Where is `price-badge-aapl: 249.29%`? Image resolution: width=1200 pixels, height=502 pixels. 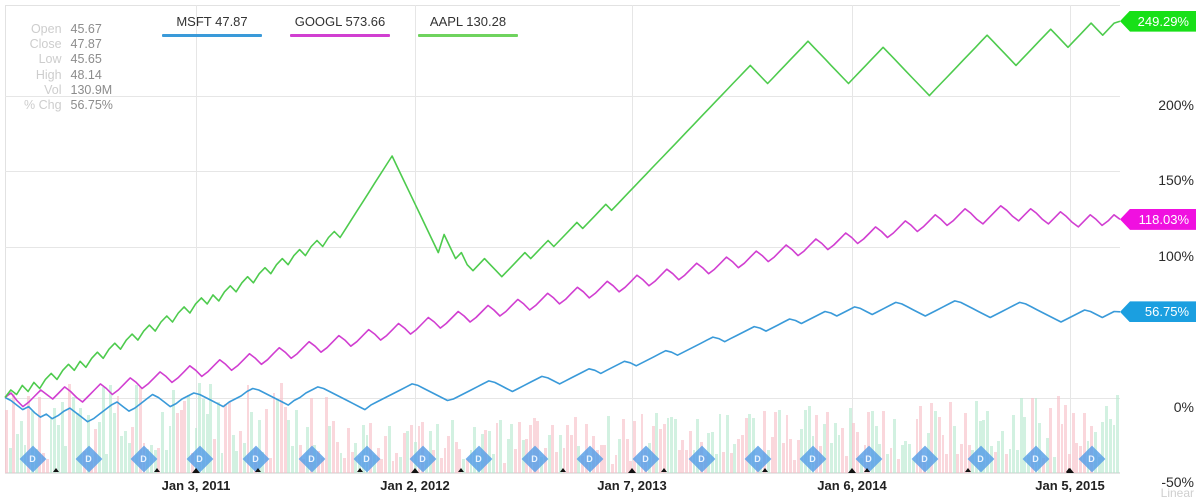
price-badge-aapl: 249.29% is located at coordinates (1158, 21).